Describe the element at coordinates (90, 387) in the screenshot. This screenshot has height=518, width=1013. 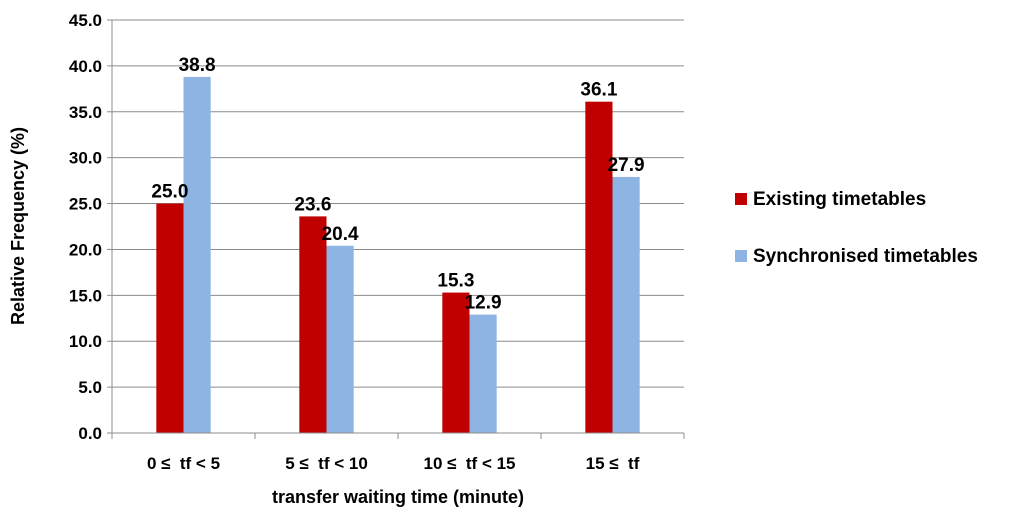
I see `y-tick-label: 5.0` at that location.